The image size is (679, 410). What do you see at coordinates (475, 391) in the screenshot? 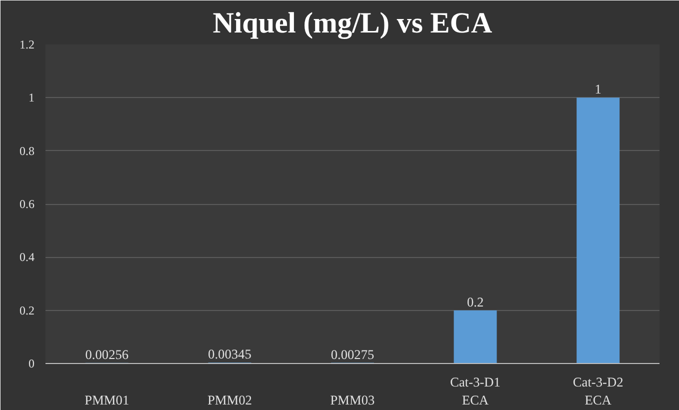
I see `x-tick-label: Cat-3-D1 ECA` at bounding box center [475, 391].